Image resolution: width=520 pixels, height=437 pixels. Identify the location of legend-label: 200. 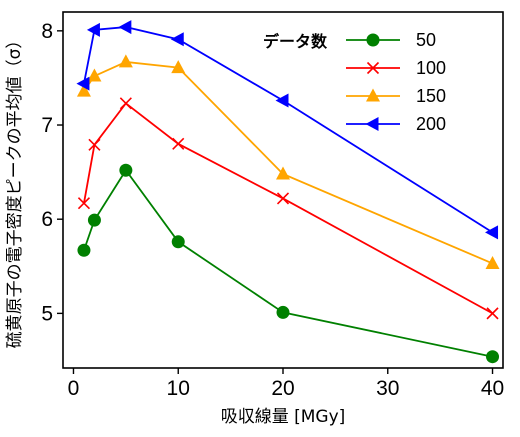
(431, 124).